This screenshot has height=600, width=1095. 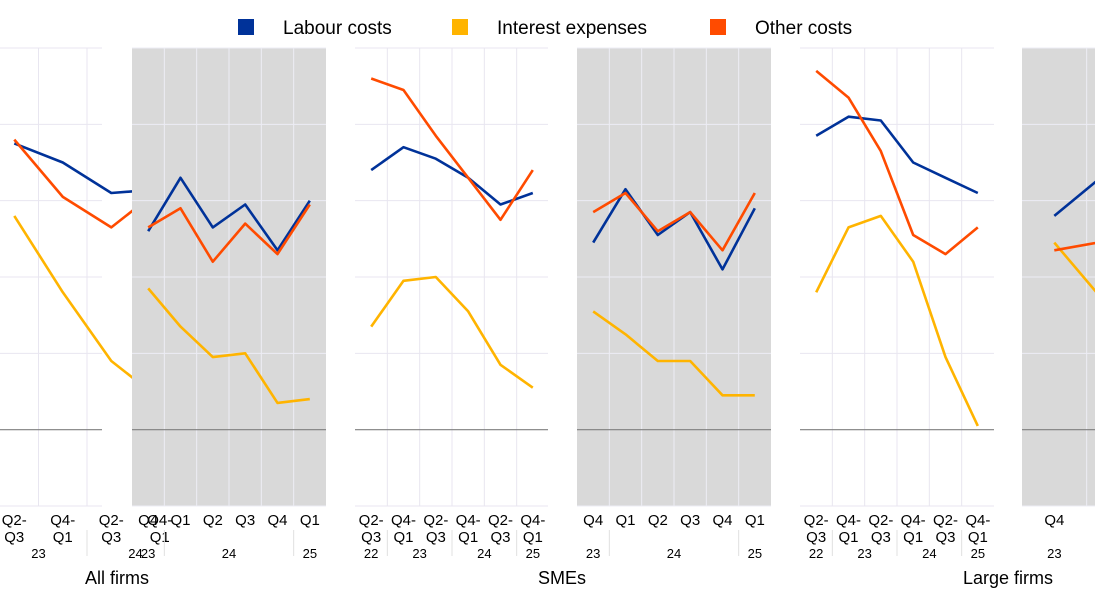 What do you see at coordinates (371, 553) in the screenshot?
I see `x-year-label: 22` at bounding box center [371, 553].